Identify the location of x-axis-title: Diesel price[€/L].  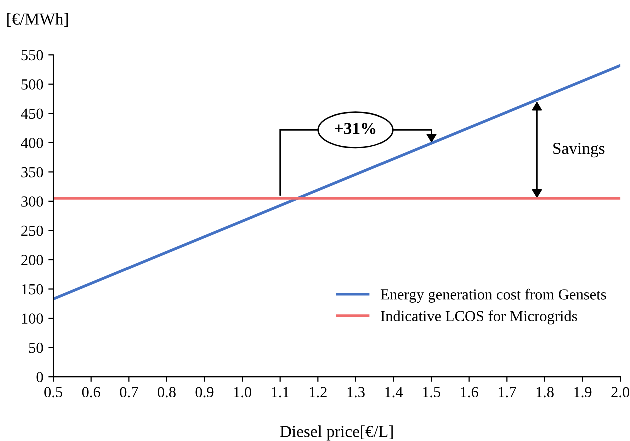
(336, 433).